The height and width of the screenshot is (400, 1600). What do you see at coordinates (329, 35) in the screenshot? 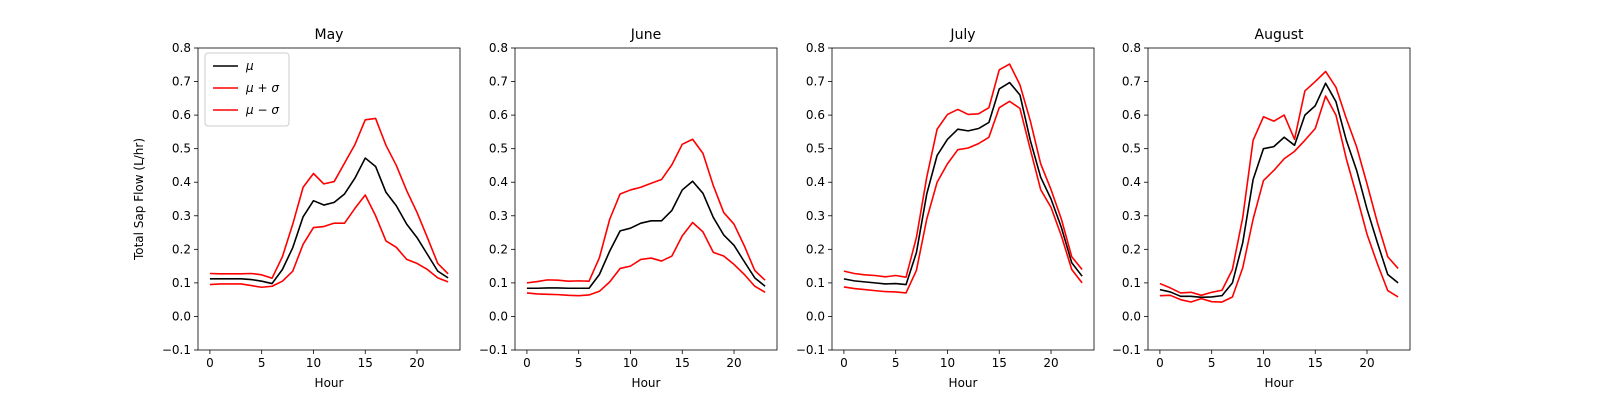
I see `panel-title: May` at bounding box center [329, 35].